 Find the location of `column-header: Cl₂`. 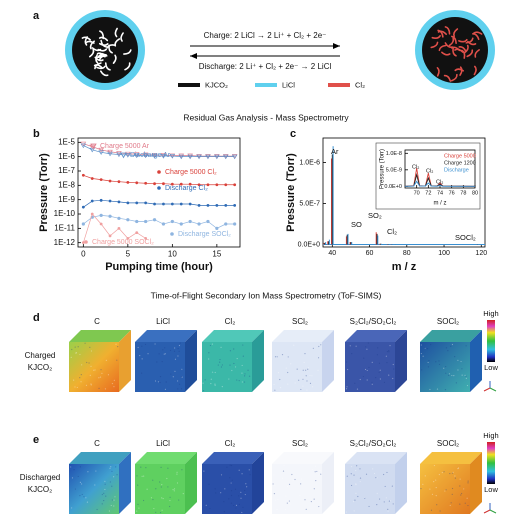

column-header: Cl₂ is located at coordinates (230, 321).